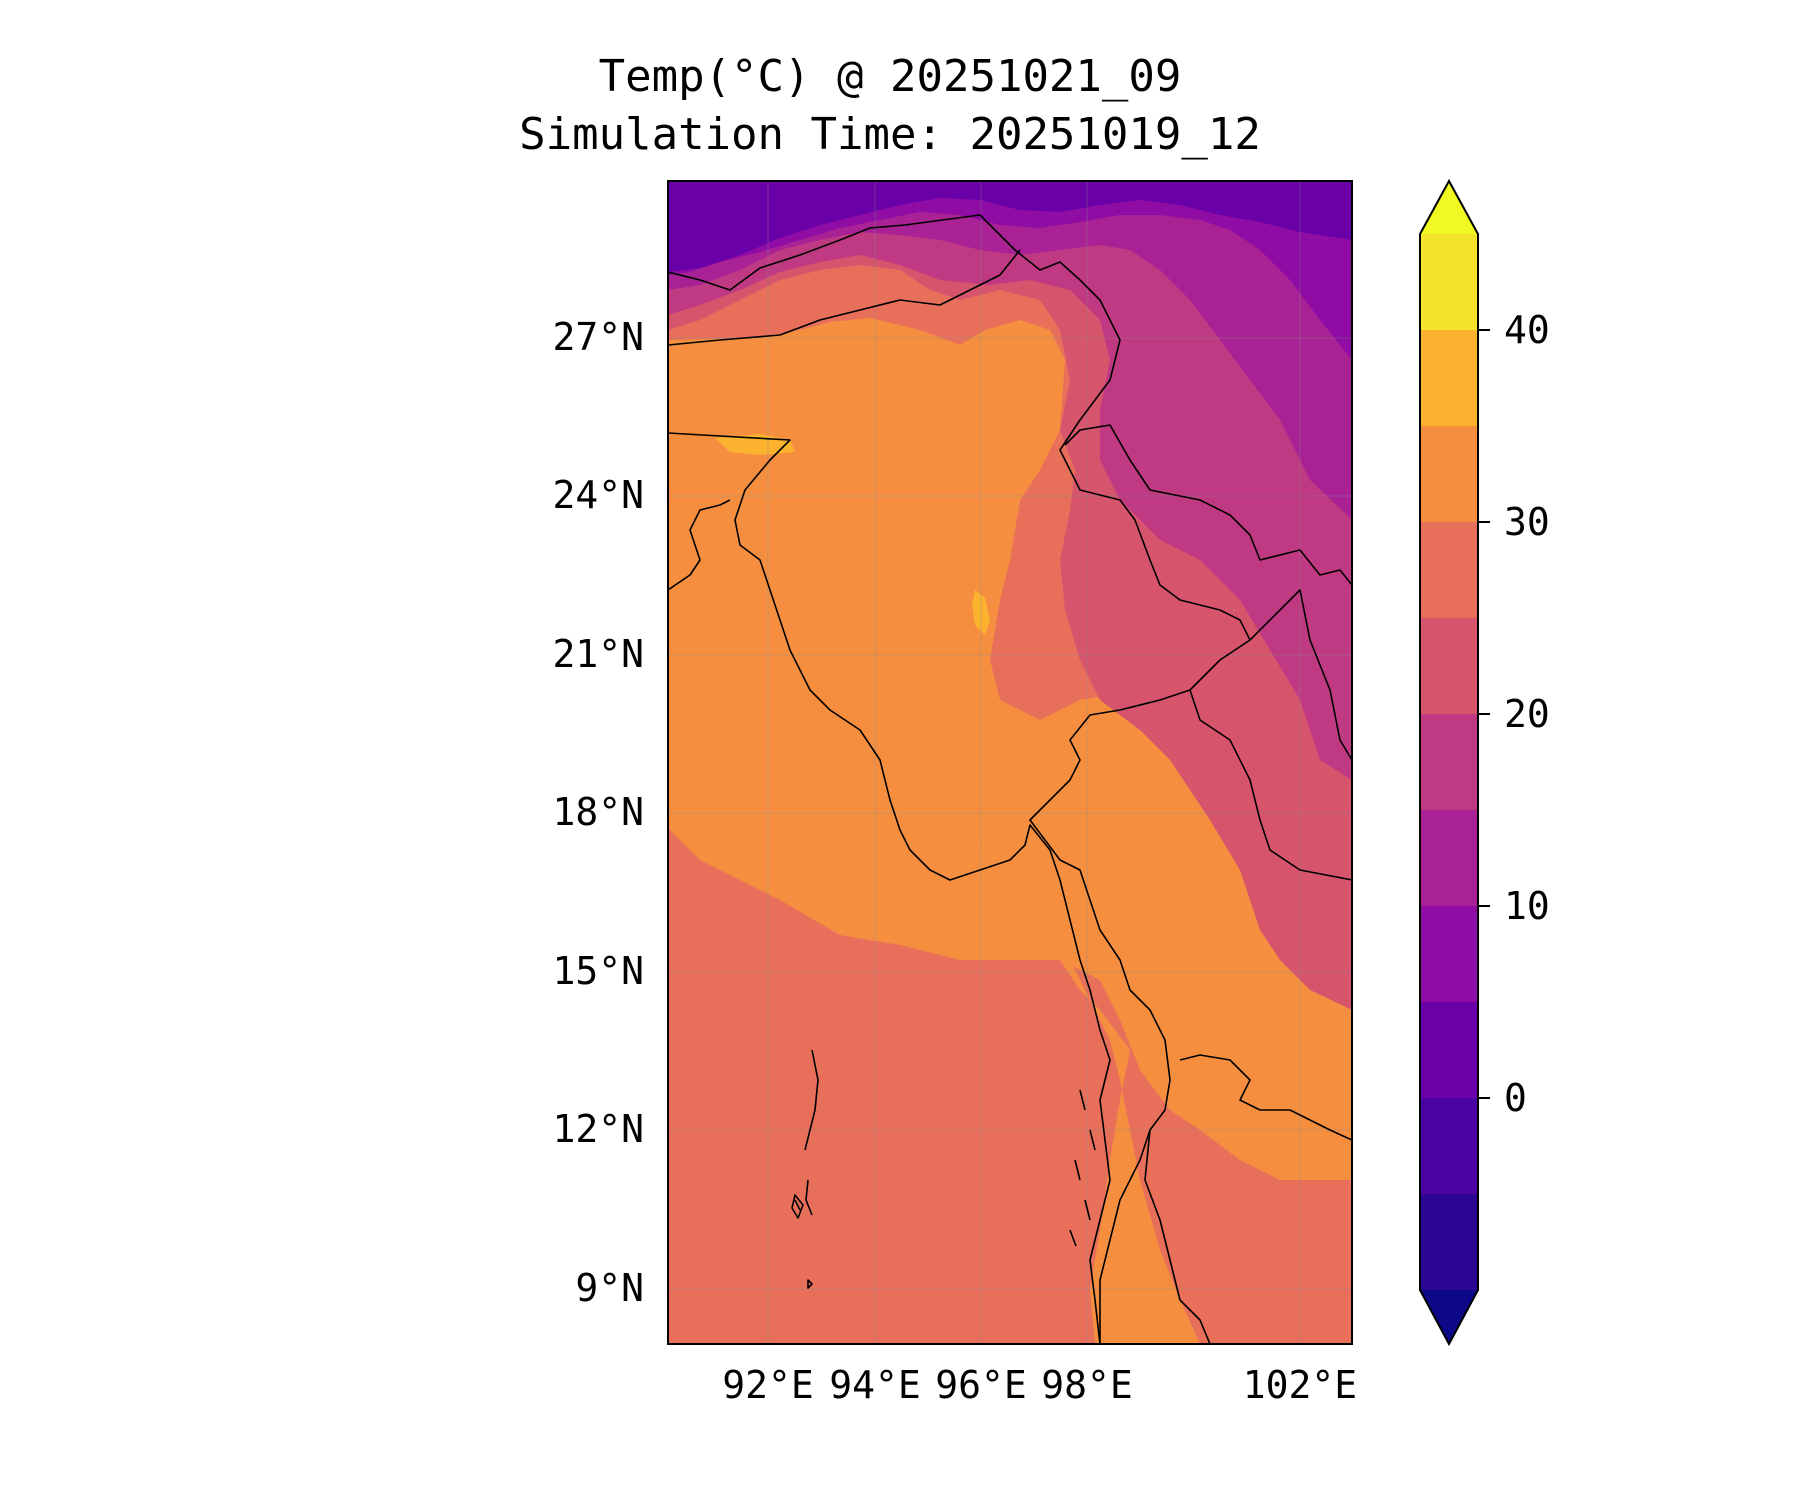 Image resolution: width=1800 pixels, height=1500 pixels. What do you see at coordinates (890, 134) in the screenshot?
I see `title-line-2: Simulation Time: 20251019_12` at bounding box center [890, 134].